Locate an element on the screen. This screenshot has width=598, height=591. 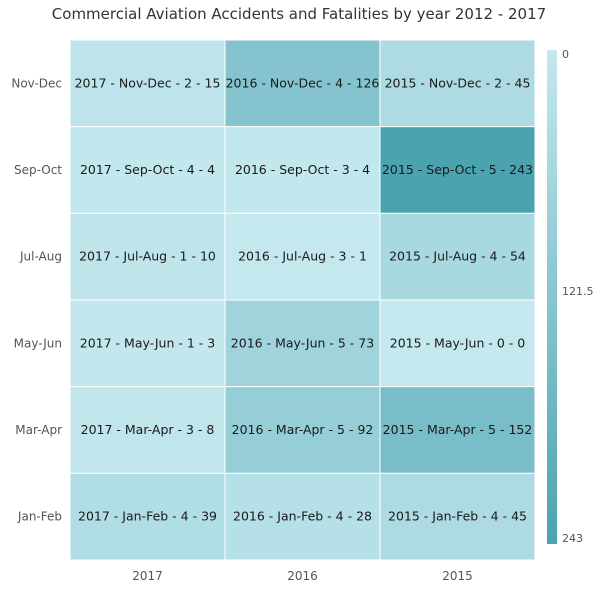
y-axis-tick-label: Jul-Aug is located at coordinates (40, 257).